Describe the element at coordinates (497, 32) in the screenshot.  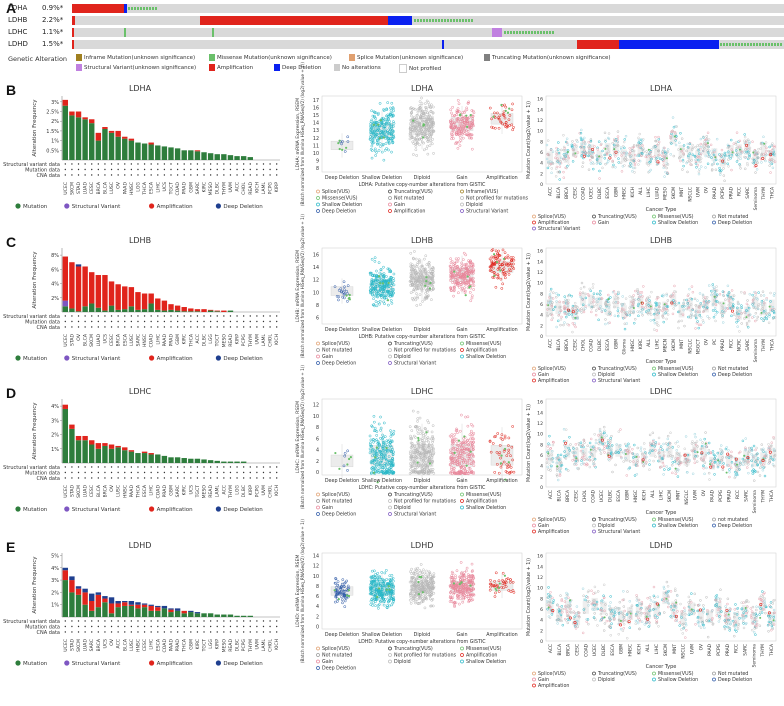
I see `structural-variant-segment` at that location.